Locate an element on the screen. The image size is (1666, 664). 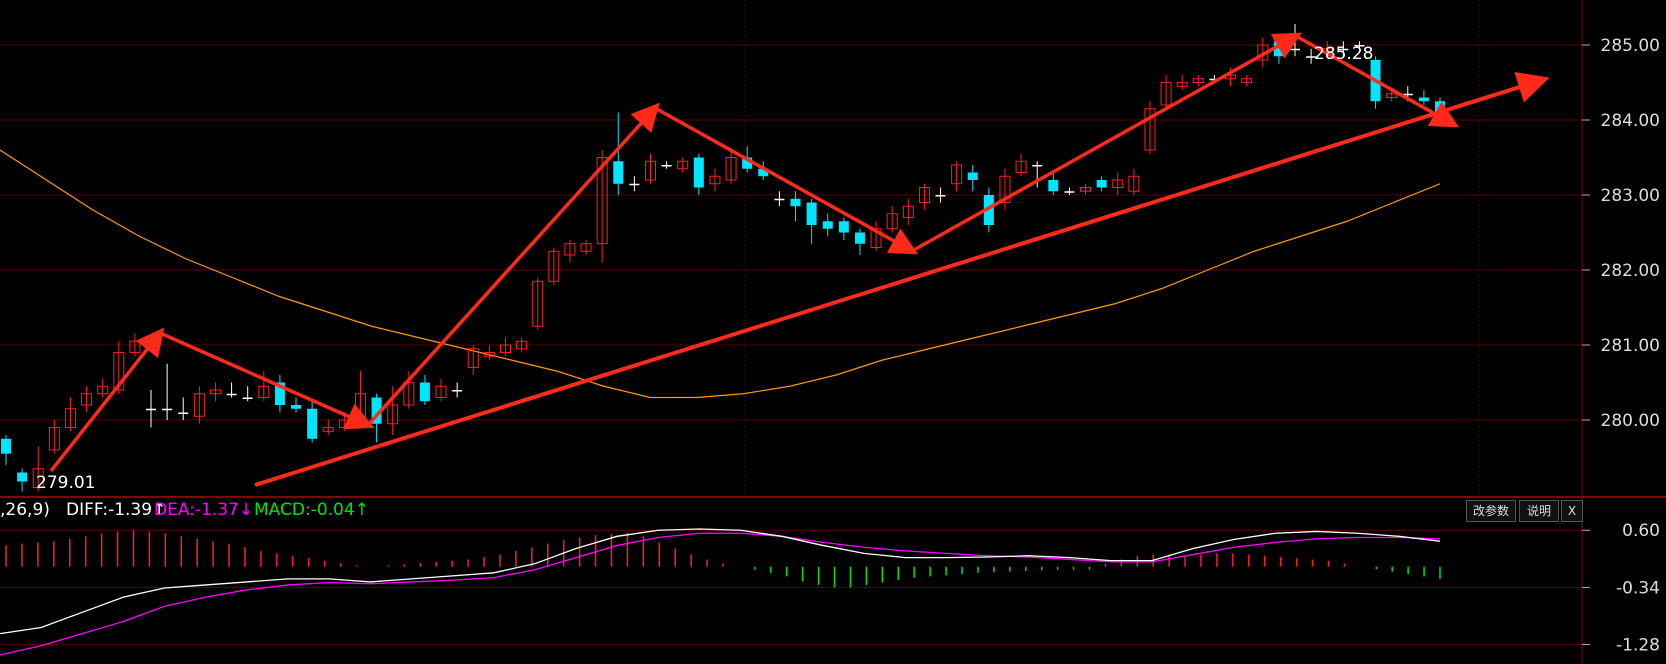
price-tick-label: 284.00 is located at coordinates (1630, 121).